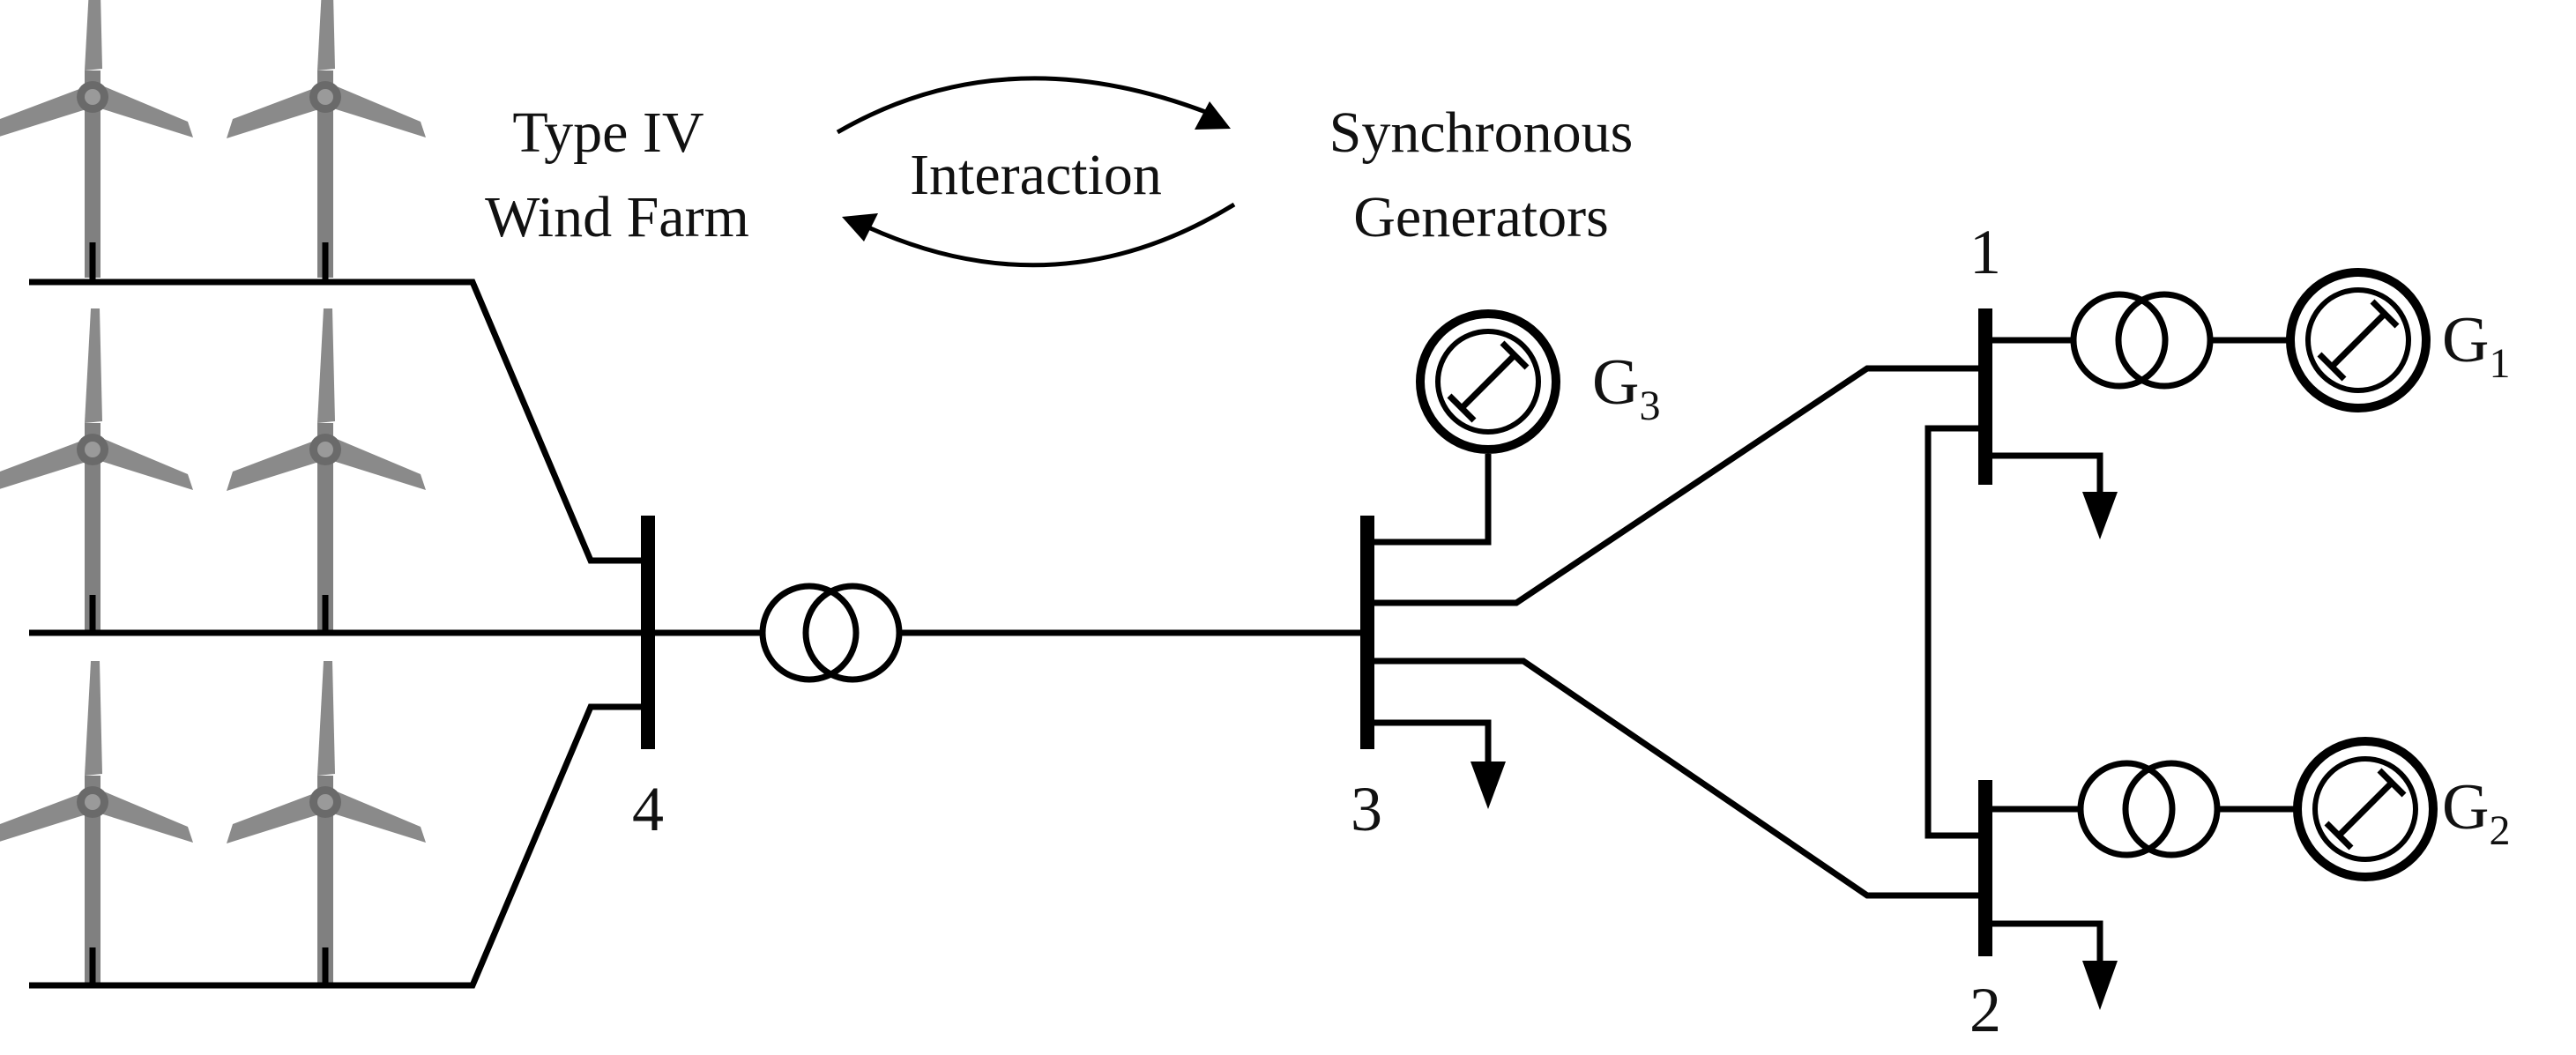 The height and width of the screenshot is (1055, 2576). I want to click on sync-gen-label-line1: Synchronous, so click(1482, 132).